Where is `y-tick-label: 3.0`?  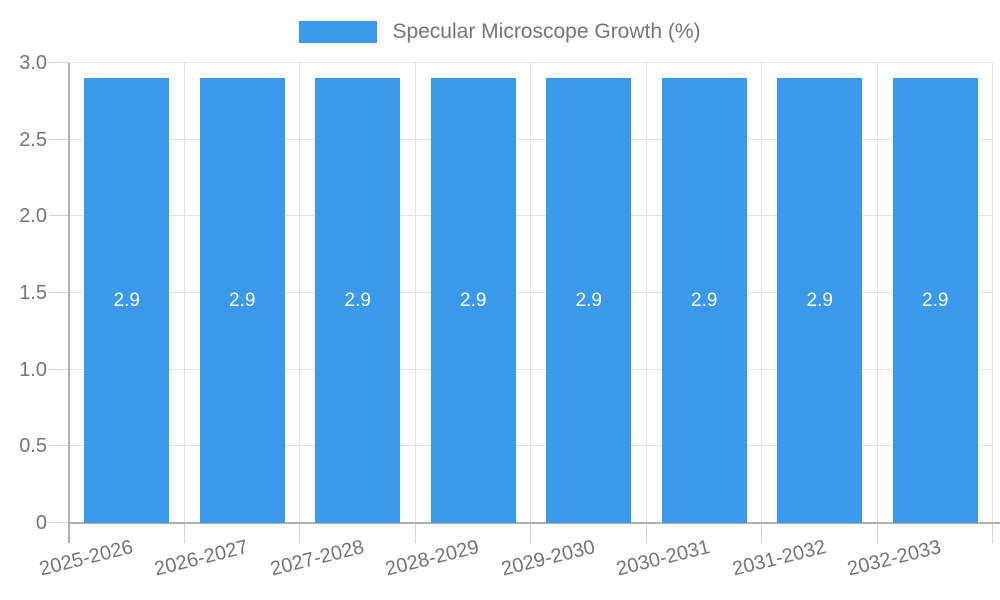 y-tick-label: 3.0 is located at coordinates (33, 63).